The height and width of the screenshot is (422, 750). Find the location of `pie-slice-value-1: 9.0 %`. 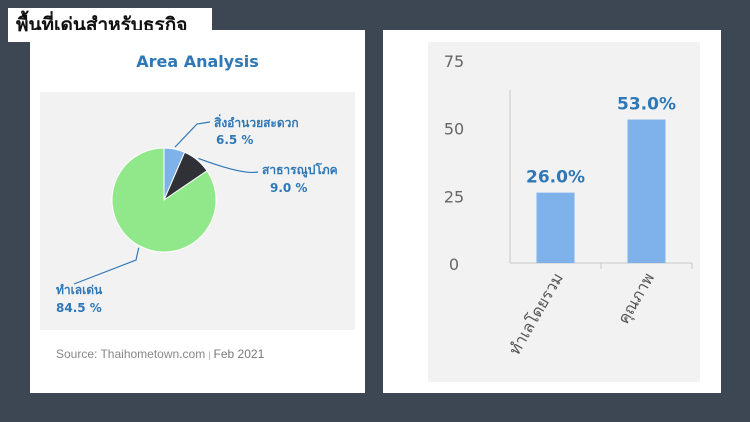

pie-slice-value-1: 9.0 % is located at coordinates (288, 188).